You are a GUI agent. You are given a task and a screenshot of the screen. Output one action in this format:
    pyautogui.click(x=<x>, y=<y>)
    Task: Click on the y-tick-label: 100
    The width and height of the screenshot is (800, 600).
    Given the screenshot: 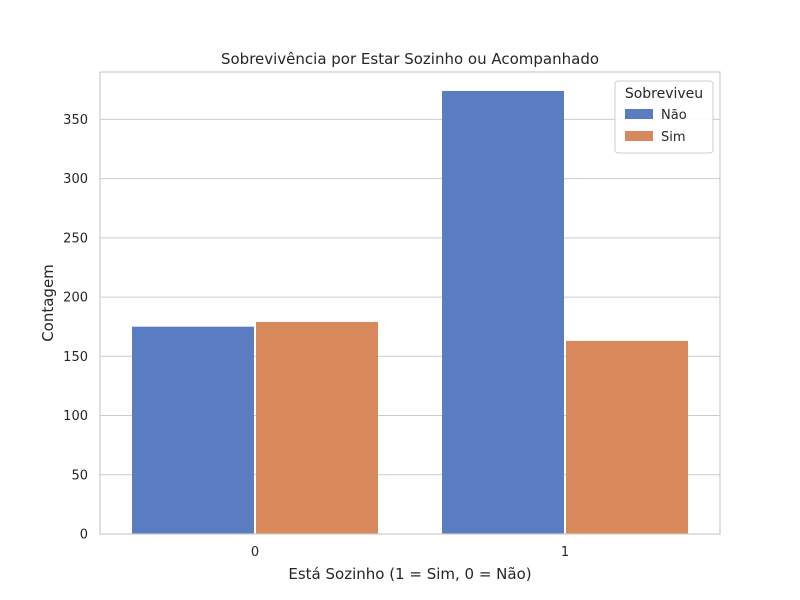 What is the action you would take?
    pyautogui.click(x=75, y=416)
    